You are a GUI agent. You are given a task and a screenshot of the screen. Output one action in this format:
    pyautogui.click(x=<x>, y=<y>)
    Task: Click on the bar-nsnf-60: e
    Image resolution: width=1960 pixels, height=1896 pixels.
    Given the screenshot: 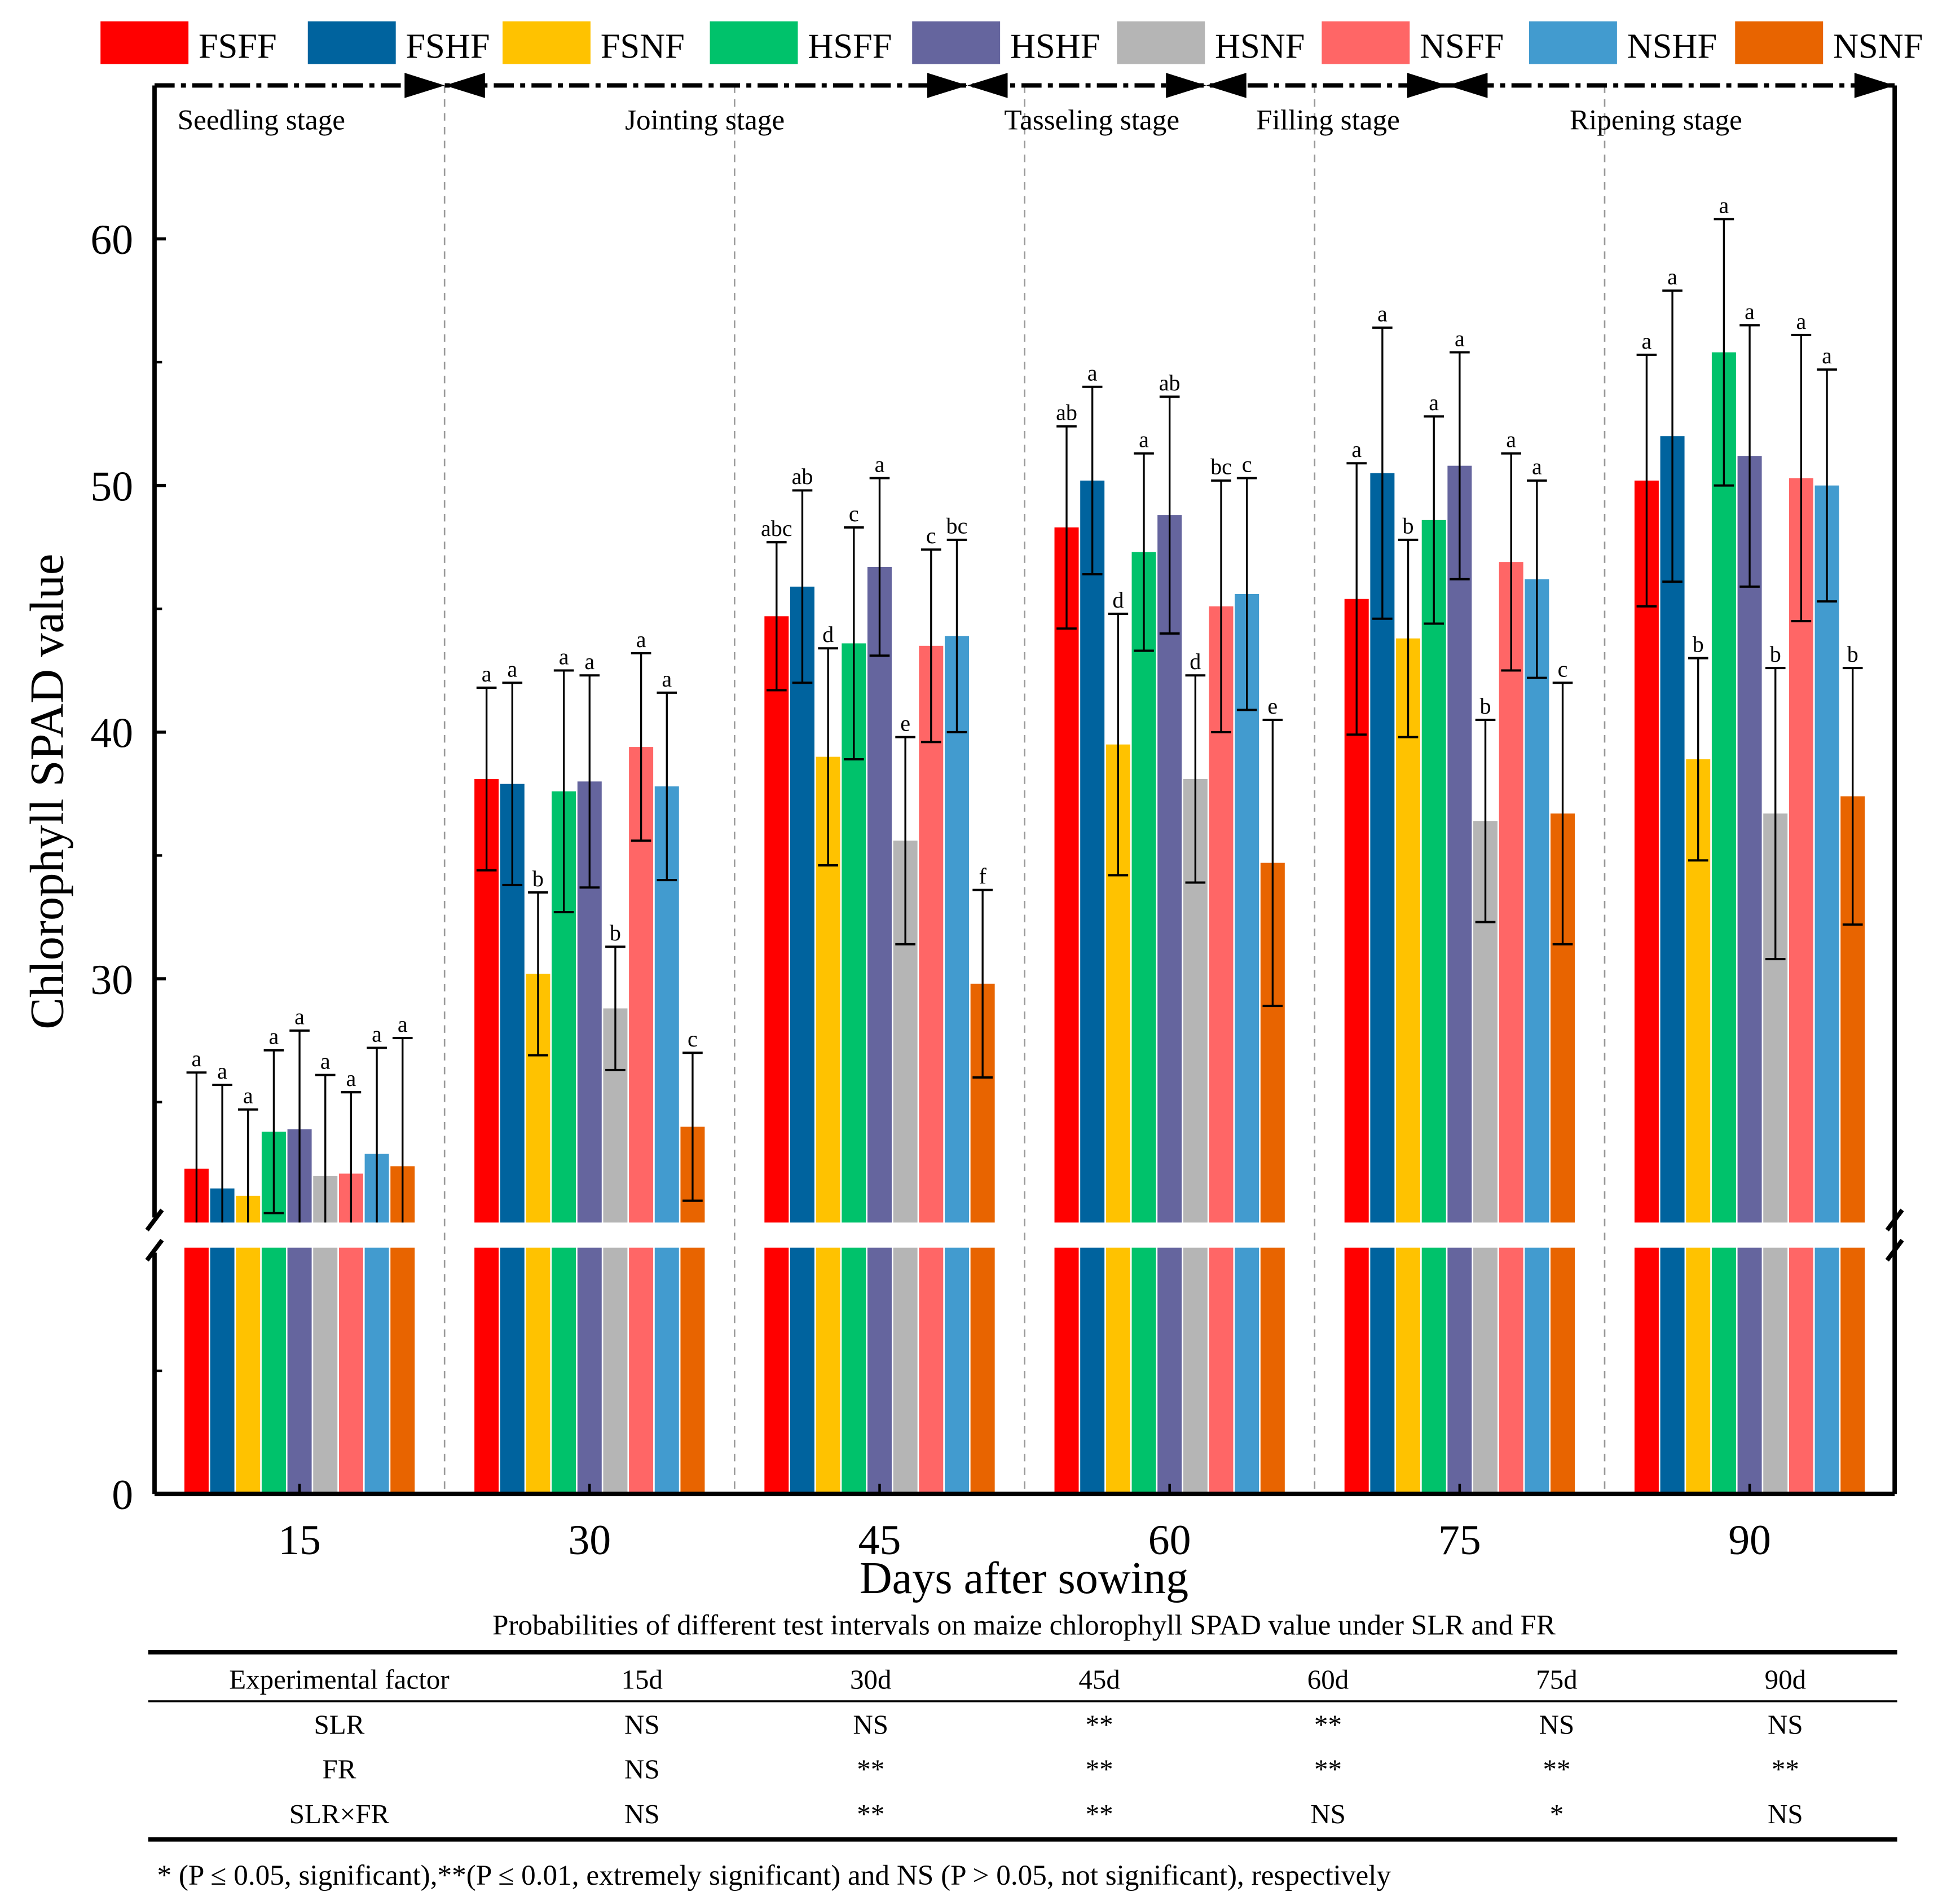 What is the action you would take?
    pyautogui.click(x=1273, y=1093)
    